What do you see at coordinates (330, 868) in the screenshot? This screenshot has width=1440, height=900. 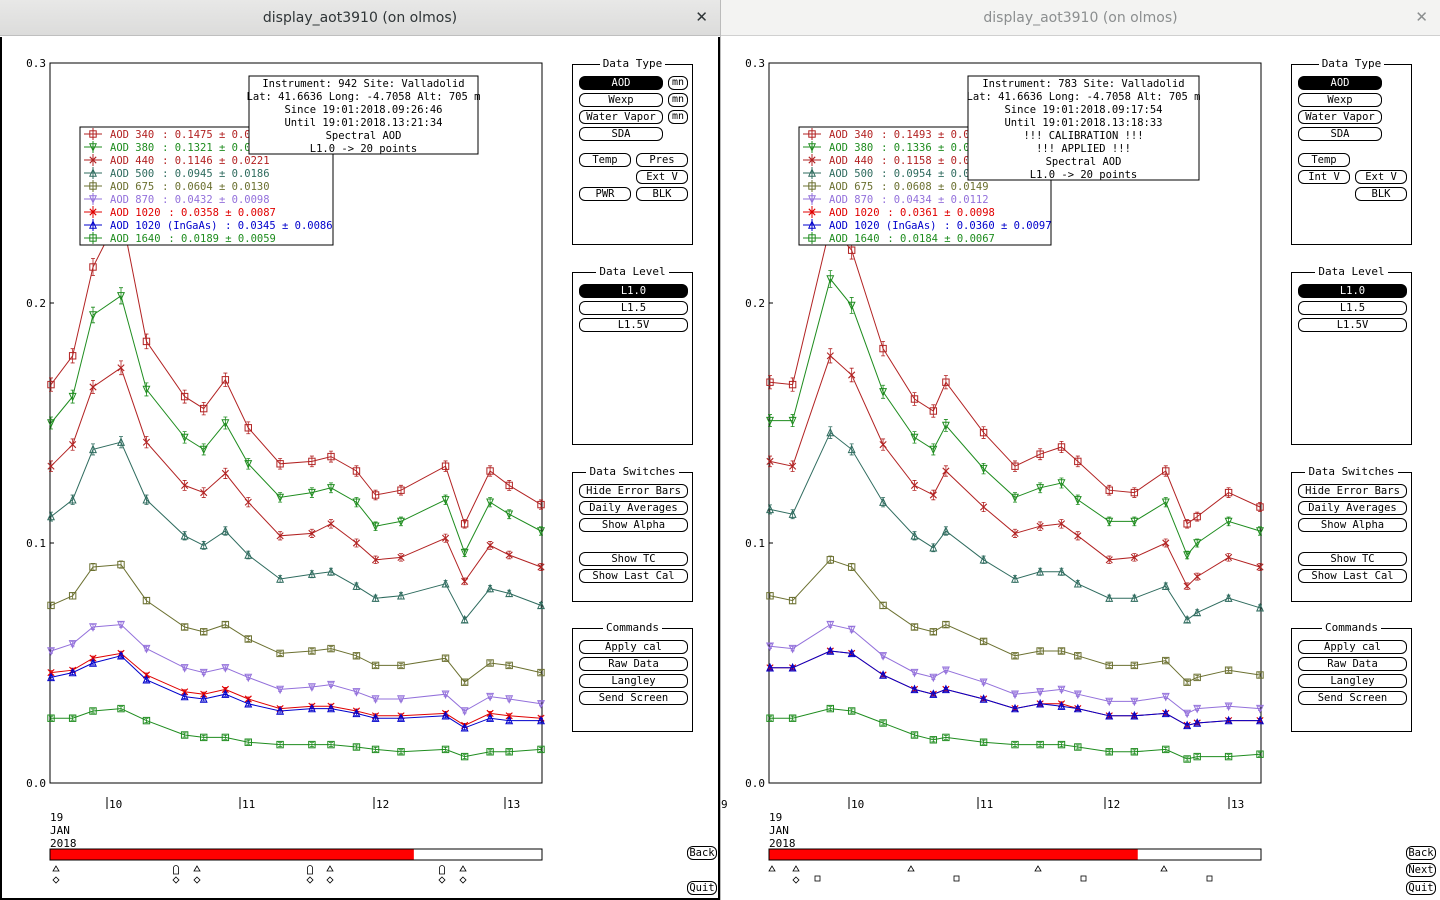 I see `flag-marker` at bounding box center [330, 868].